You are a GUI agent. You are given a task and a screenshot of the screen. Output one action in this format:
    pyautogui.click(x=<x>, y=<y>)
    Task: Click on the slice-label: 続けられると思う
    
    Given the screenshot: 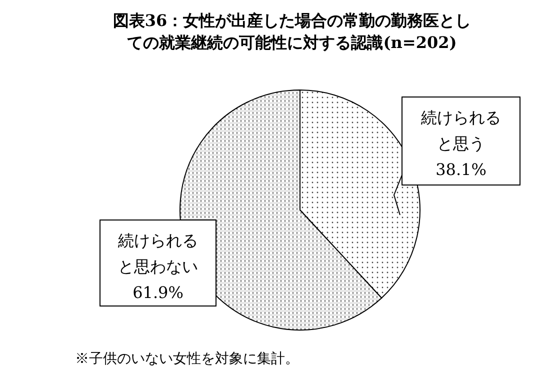 What is the action you would take?
    pyautogui.click(x=460, y=130)
    